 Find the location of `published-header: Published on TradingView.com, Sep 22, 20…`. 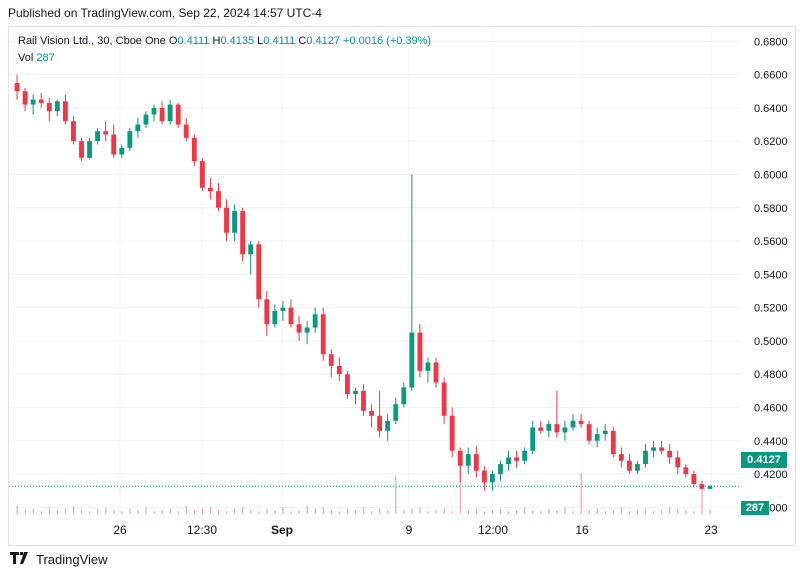

published-header: Published on TradingView.com, Sep 22, 20… is located at coordinates (165, 13).